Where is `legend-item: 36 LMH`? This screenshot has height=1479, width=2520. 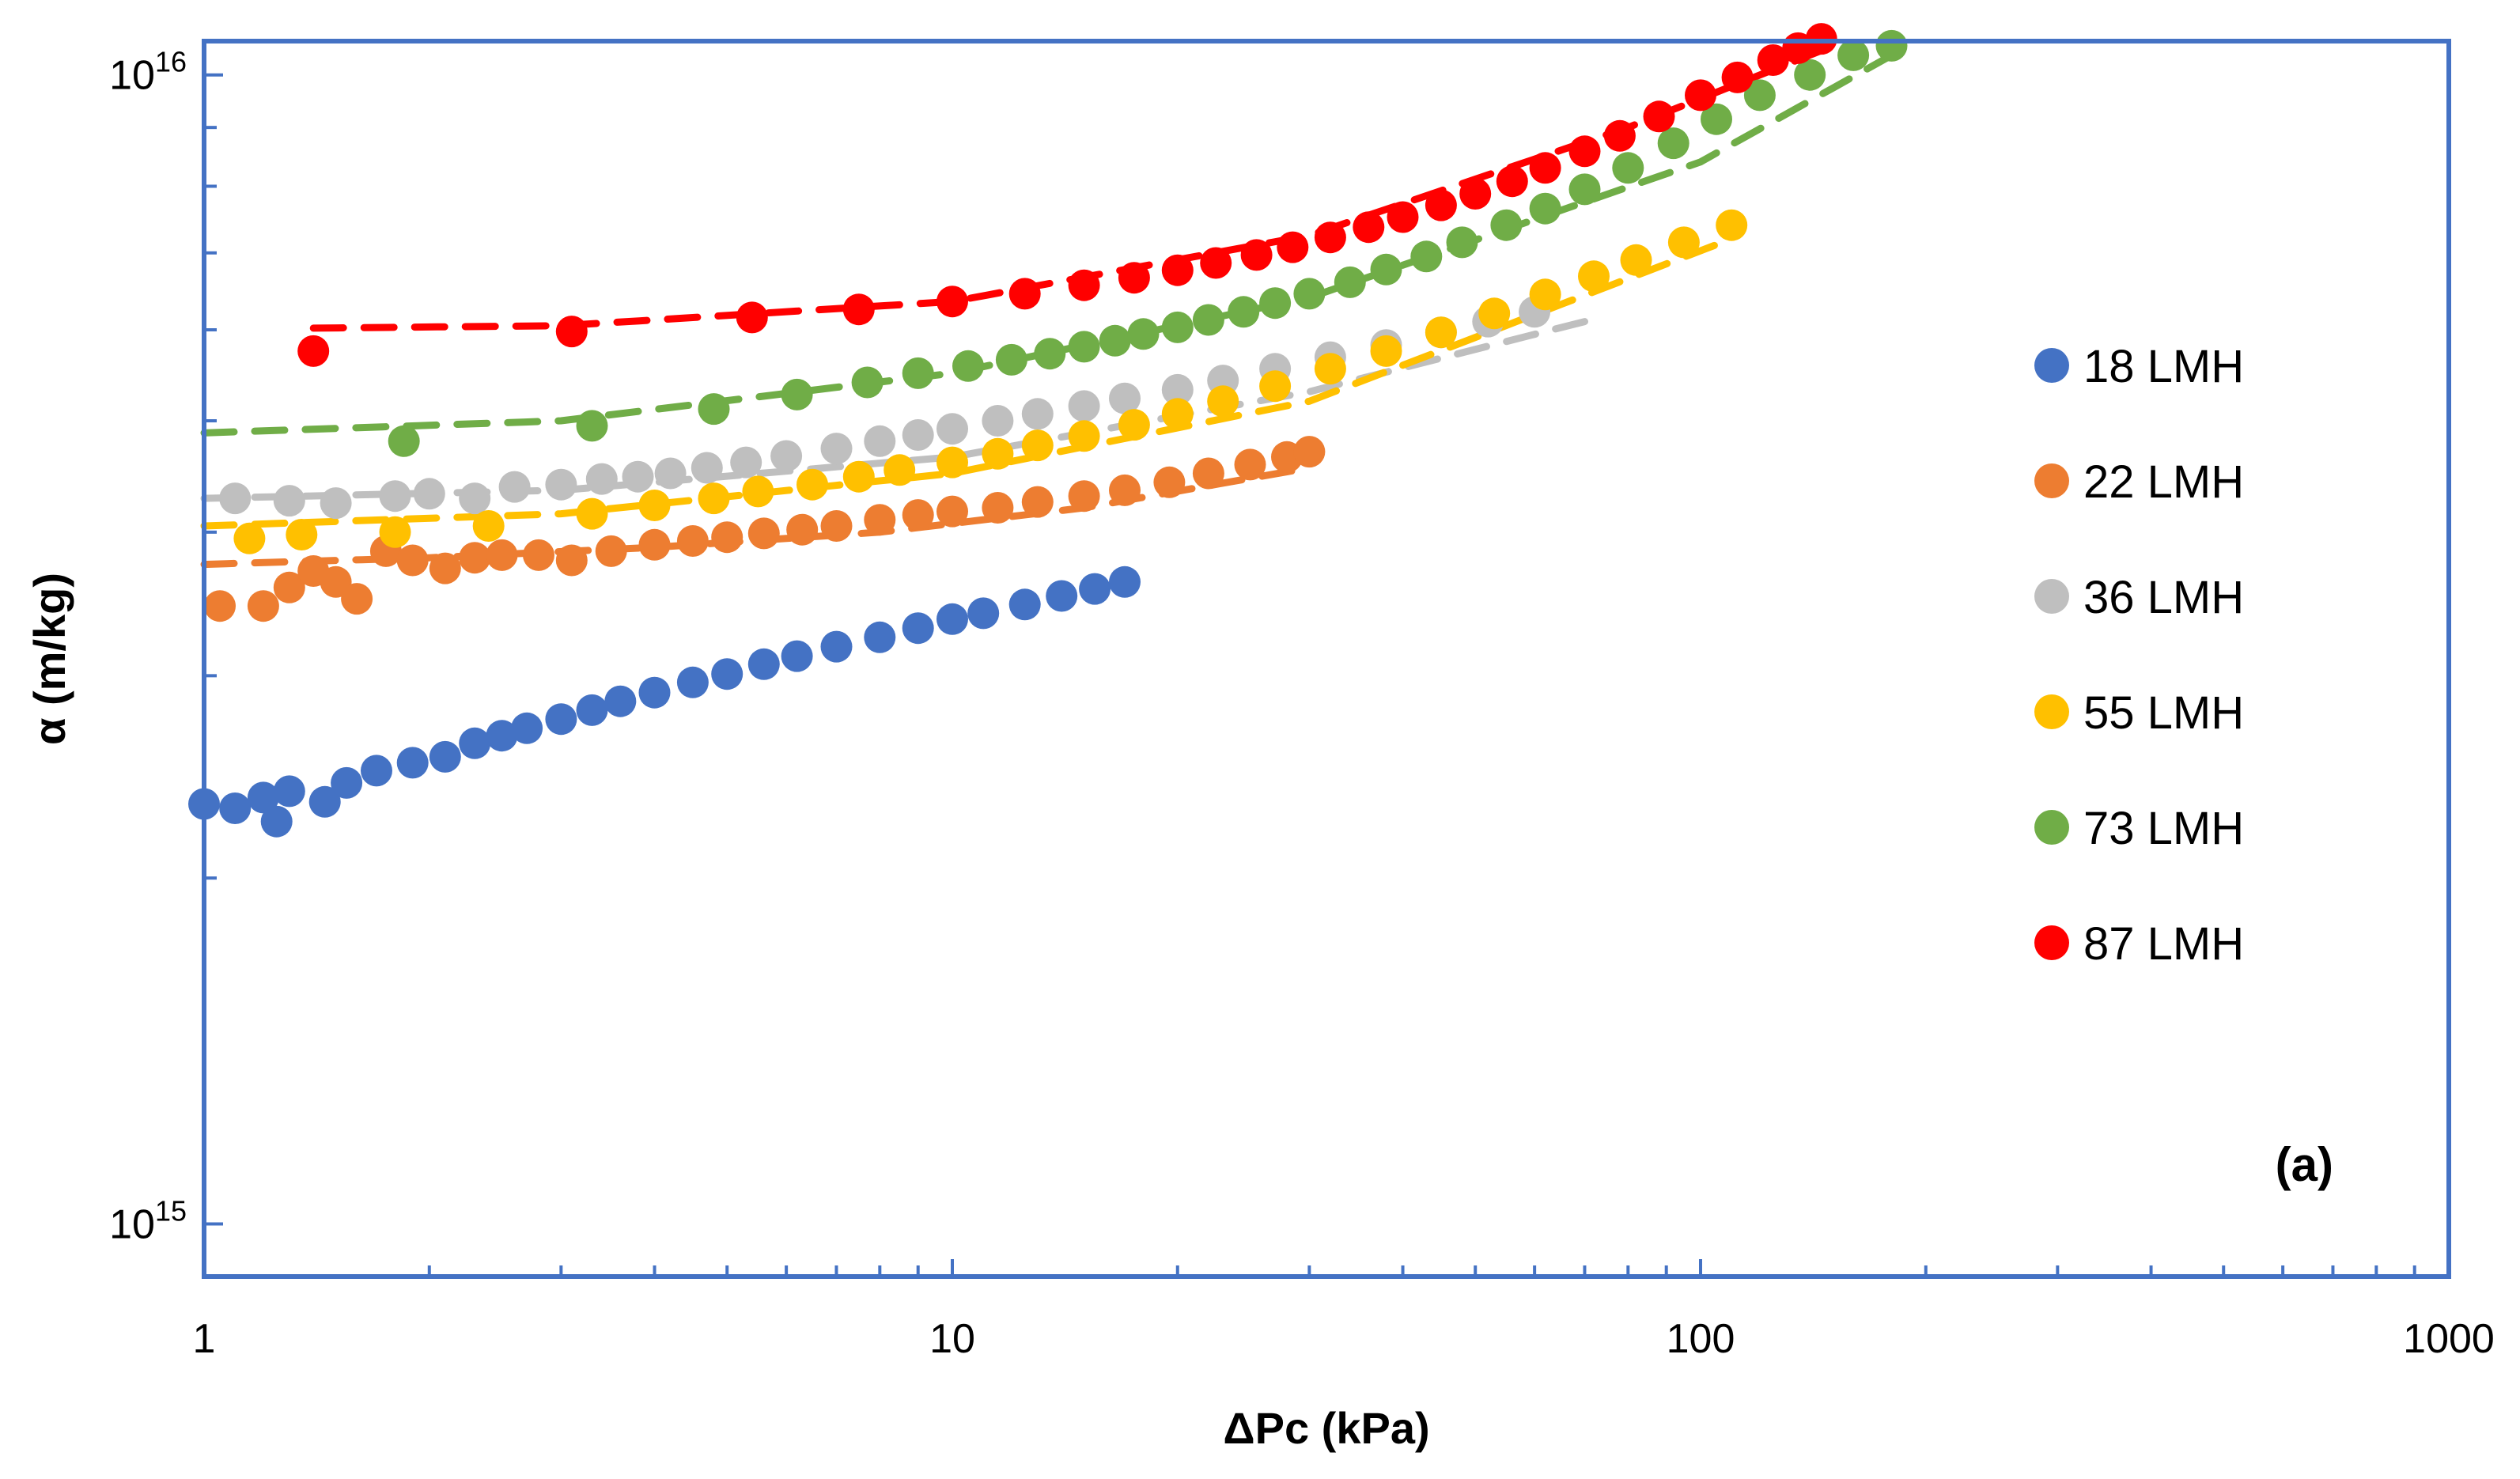
legend-item: 36 LMH is located at coordinates (2139, 597).